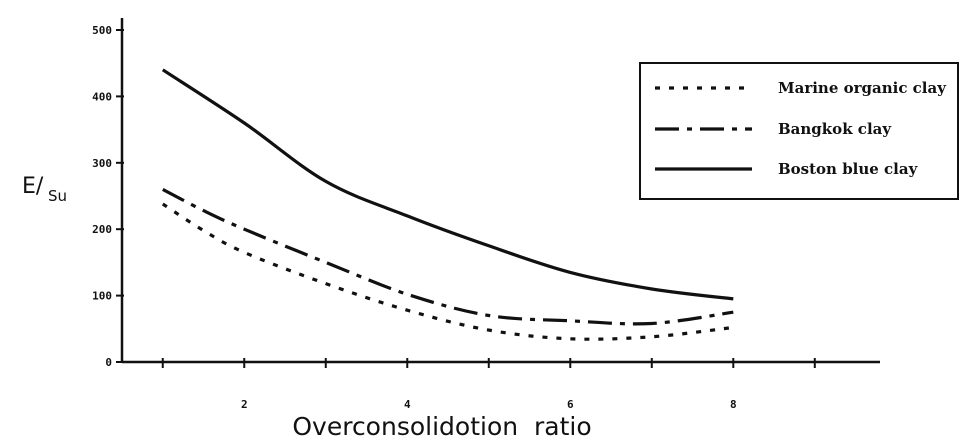 The image size is (964, 443). Describe the element at coordinates (33, 186) in the screenshot. I see `y-axis-title-main: E/` at that location.